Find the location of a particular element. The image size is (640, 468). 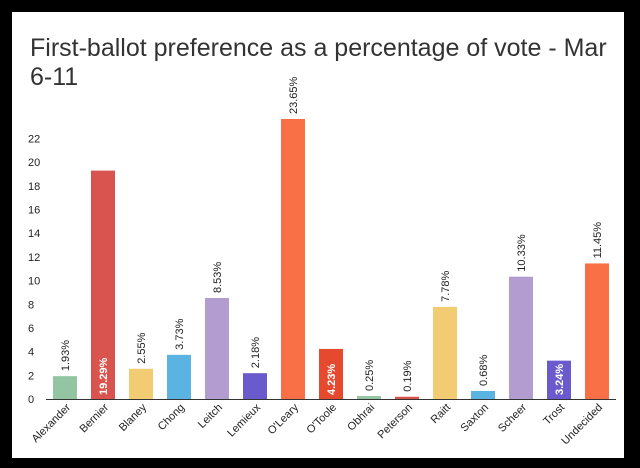

data-label: 23.65% is located at coordinates (294, 95).